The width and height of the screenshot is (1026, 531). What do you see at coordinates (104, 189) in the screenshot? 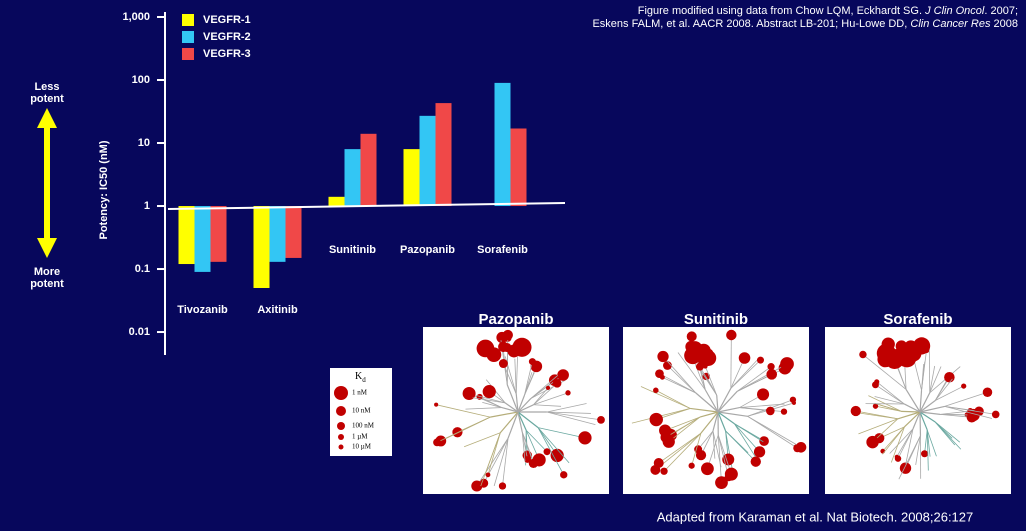
I see `y-axis-label: Potency: IC50 (nM)` at bounding box center [104, 189].